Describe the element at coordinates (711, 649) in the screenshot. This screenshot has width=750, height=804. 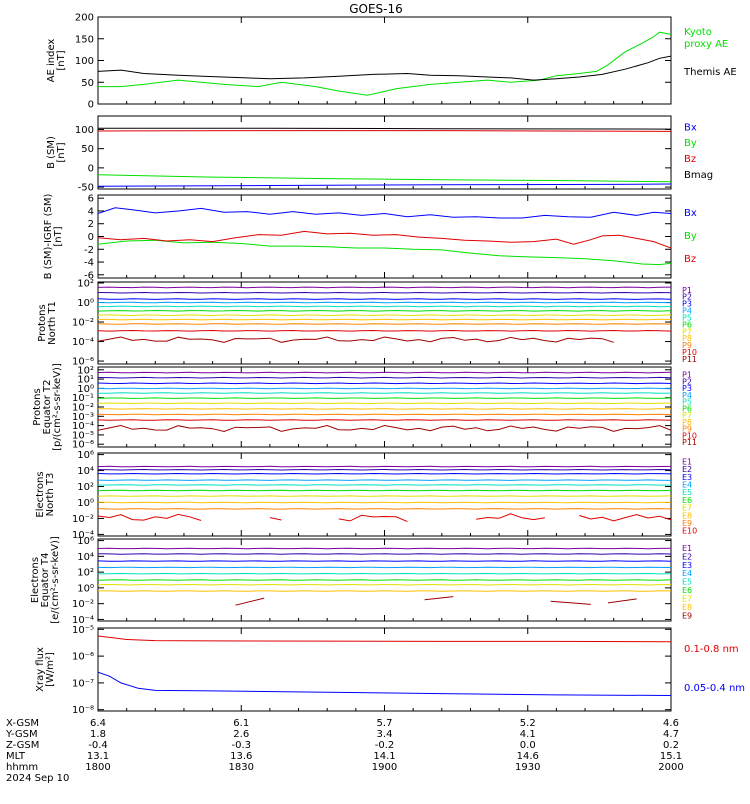
I see `legend-label: 0.1-0.8 nm` at that location.